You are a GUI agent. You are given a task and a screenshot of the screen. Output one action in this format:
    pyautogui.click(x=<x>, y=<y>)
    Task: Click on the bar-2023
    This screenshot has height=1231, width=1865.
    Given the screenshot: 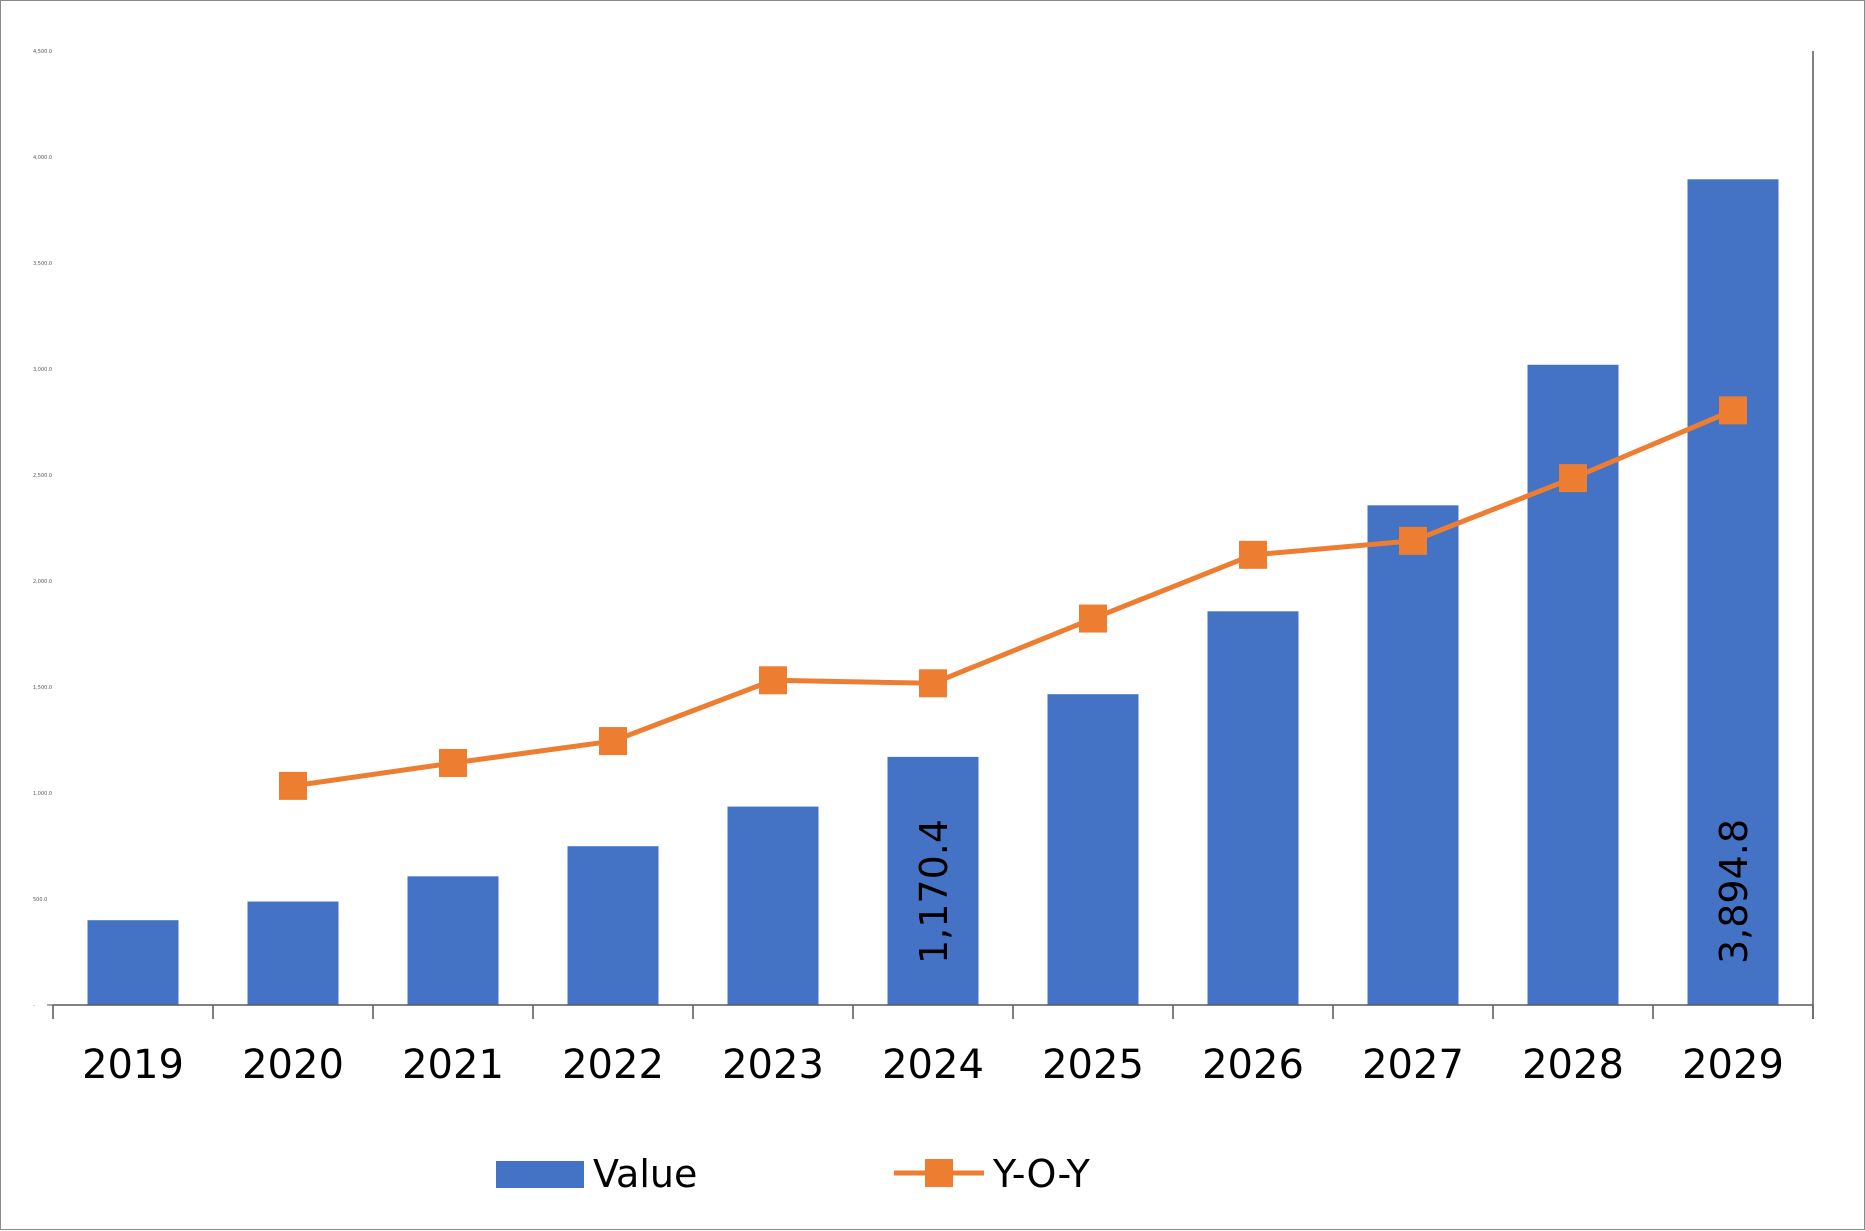 What is the action you would take?
    pyautogui.click(x=773, y=905)
    